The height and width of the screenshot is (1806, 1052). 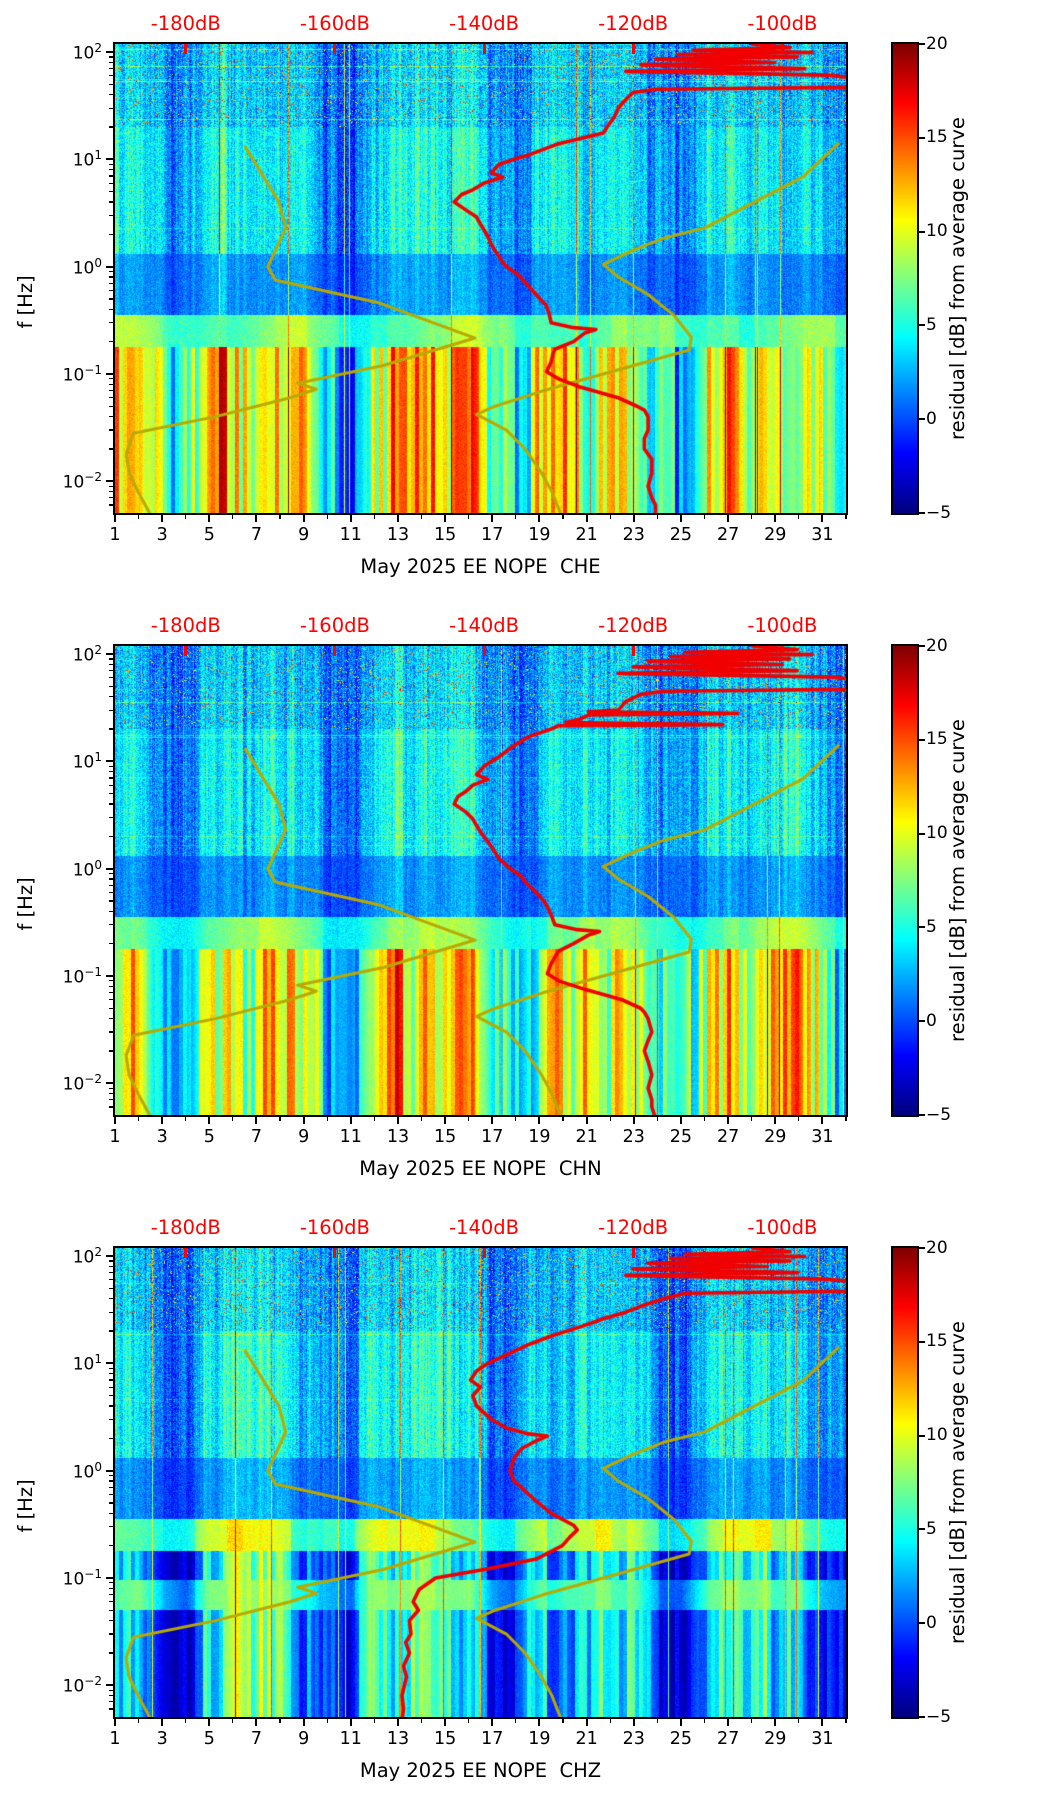 I want to click on colorbar-tick-label: 10, so click(x=937, y=833).